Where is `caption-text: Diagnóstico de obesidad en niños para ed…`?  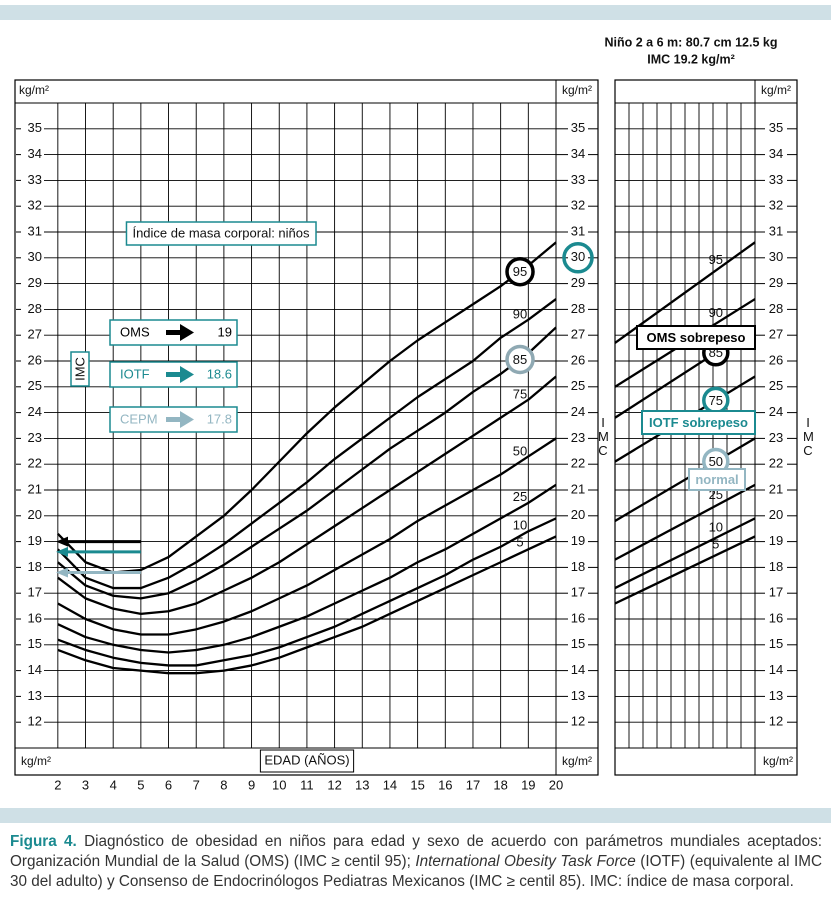 caption-text: Diagnóstico de obesidad en niños para ed… is located at coordinates (416, 851).